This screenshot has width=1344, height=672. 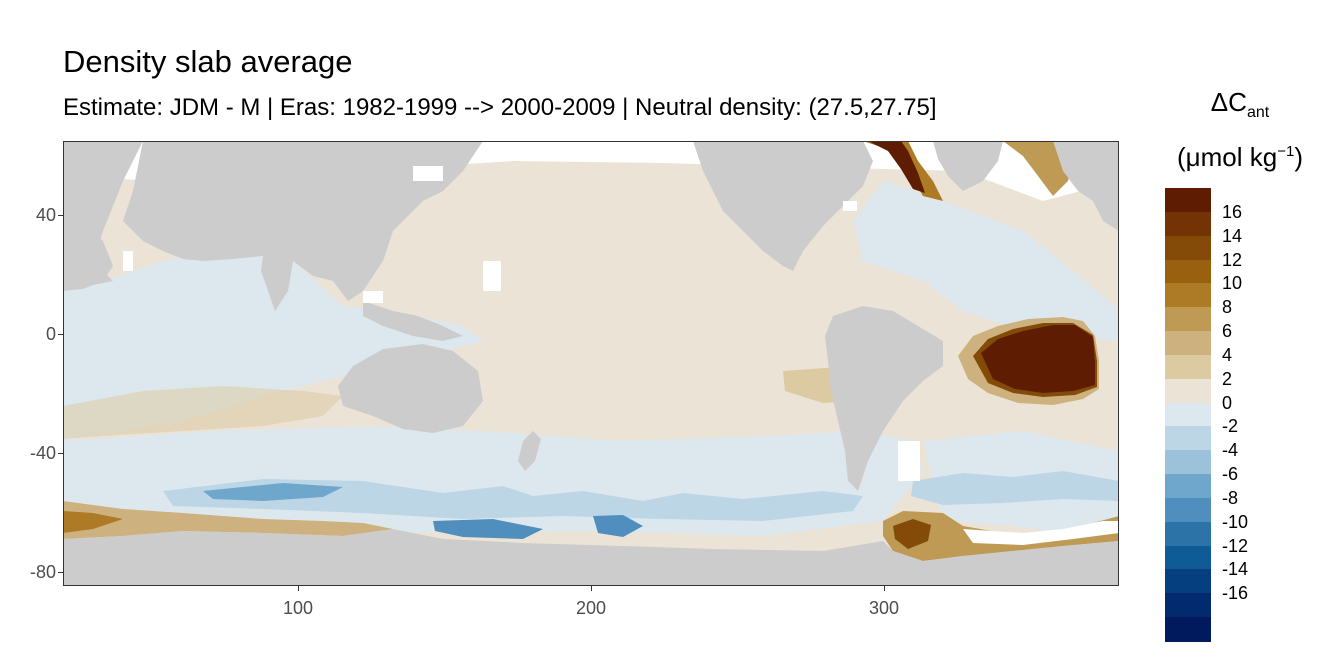 What do you see at coordinates (912, 534) in the screenshot?
I see `weddell-sea-core` at bounding box center [912, 534].